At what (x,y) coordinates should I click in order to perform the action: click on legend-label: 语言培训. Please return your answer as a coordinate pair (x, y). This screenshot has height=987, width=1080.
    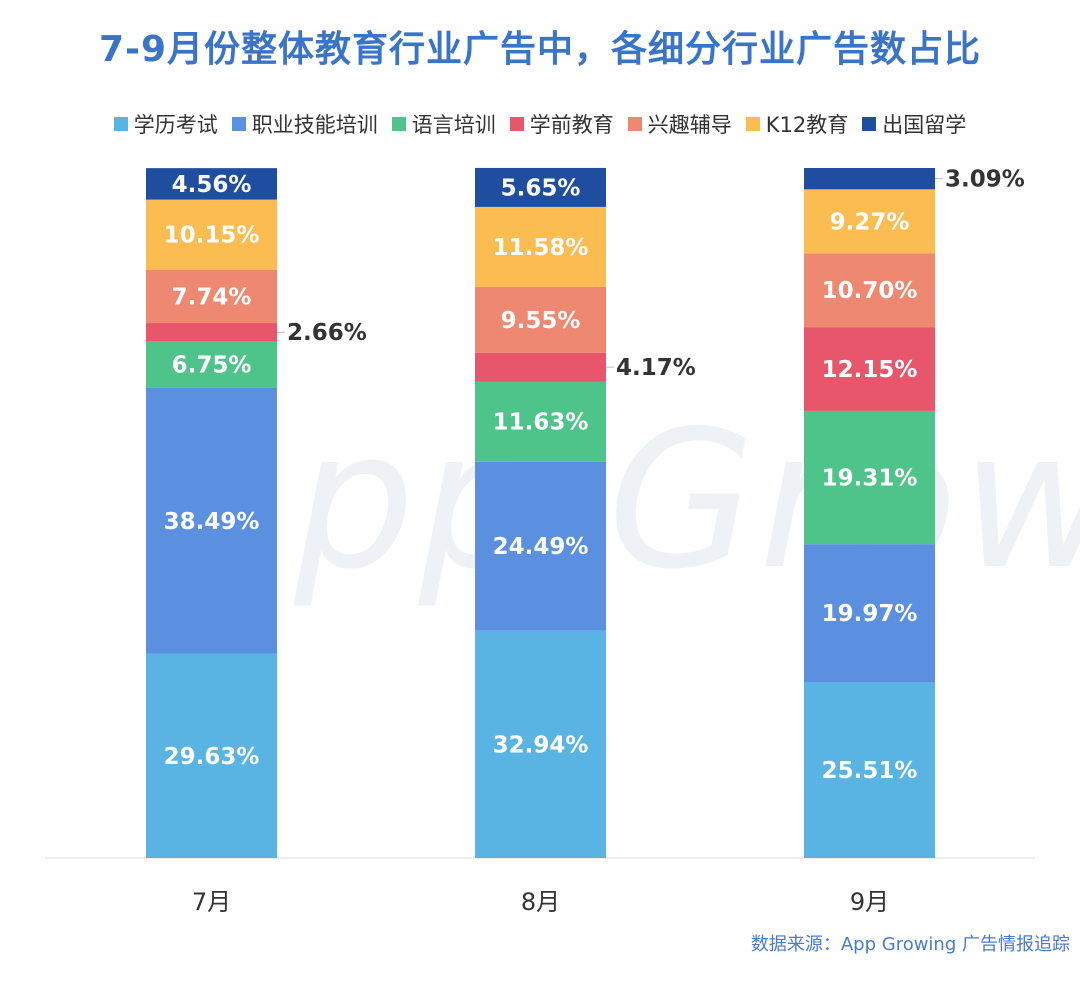
    Looking at the image, I should click on (453, 125).